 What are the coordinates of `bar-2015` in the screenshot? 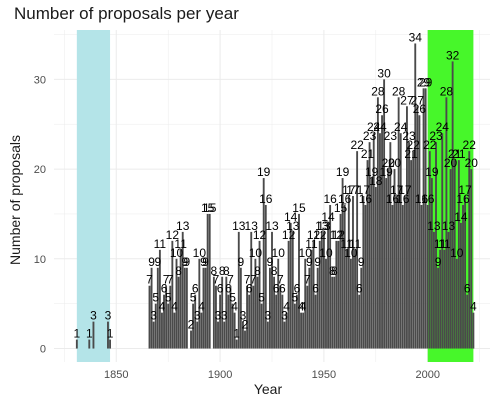 It's located at (458, 254).